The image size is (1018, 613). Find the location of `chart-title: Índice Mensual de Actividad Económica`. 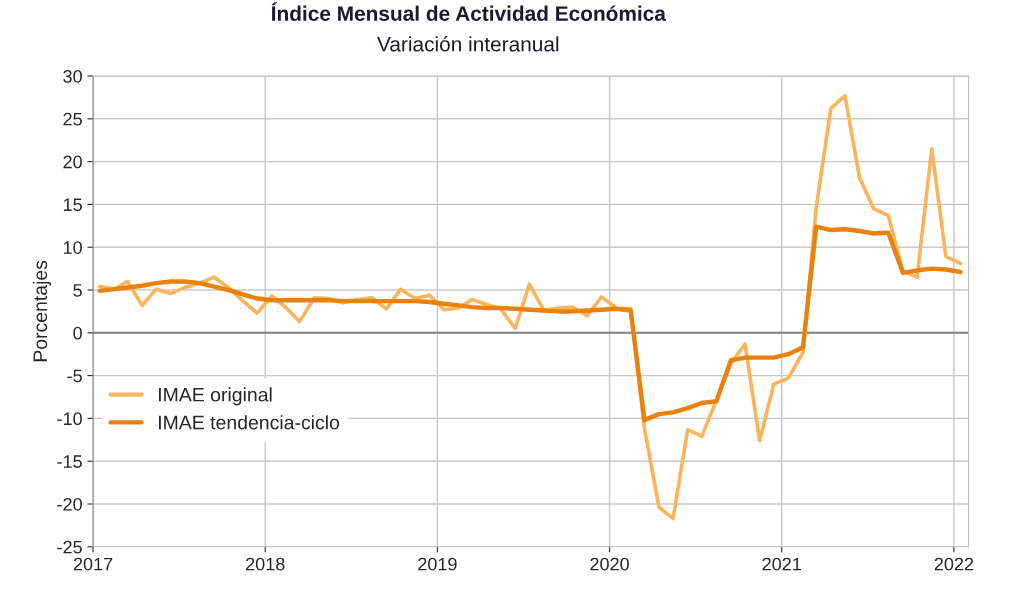

chart-title: Índice Mensual de Actividad Económica is located at coordinates (468, 11).